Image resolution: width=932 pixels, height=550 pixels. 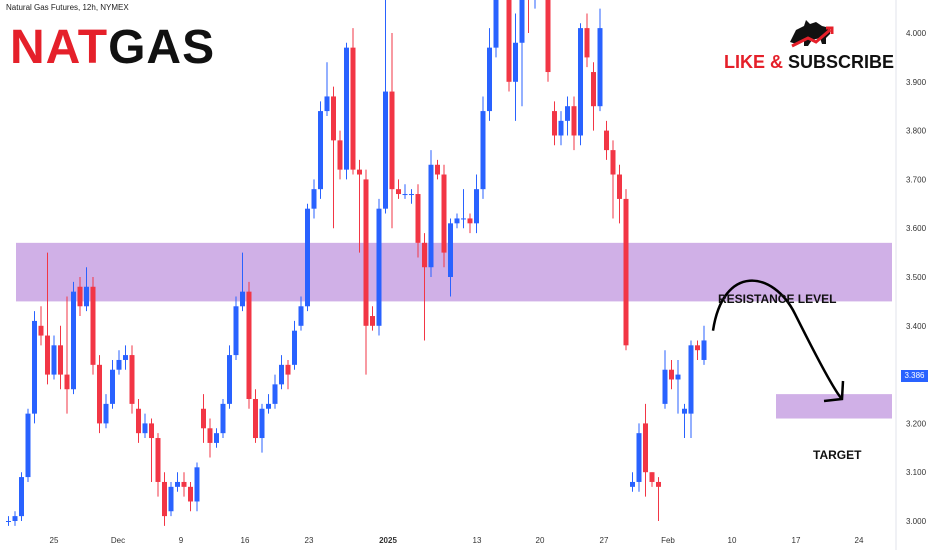 What do you see at coordinates (834, 406) in the screenshot?
I see `target-zone` at bounding box center [834, 406].